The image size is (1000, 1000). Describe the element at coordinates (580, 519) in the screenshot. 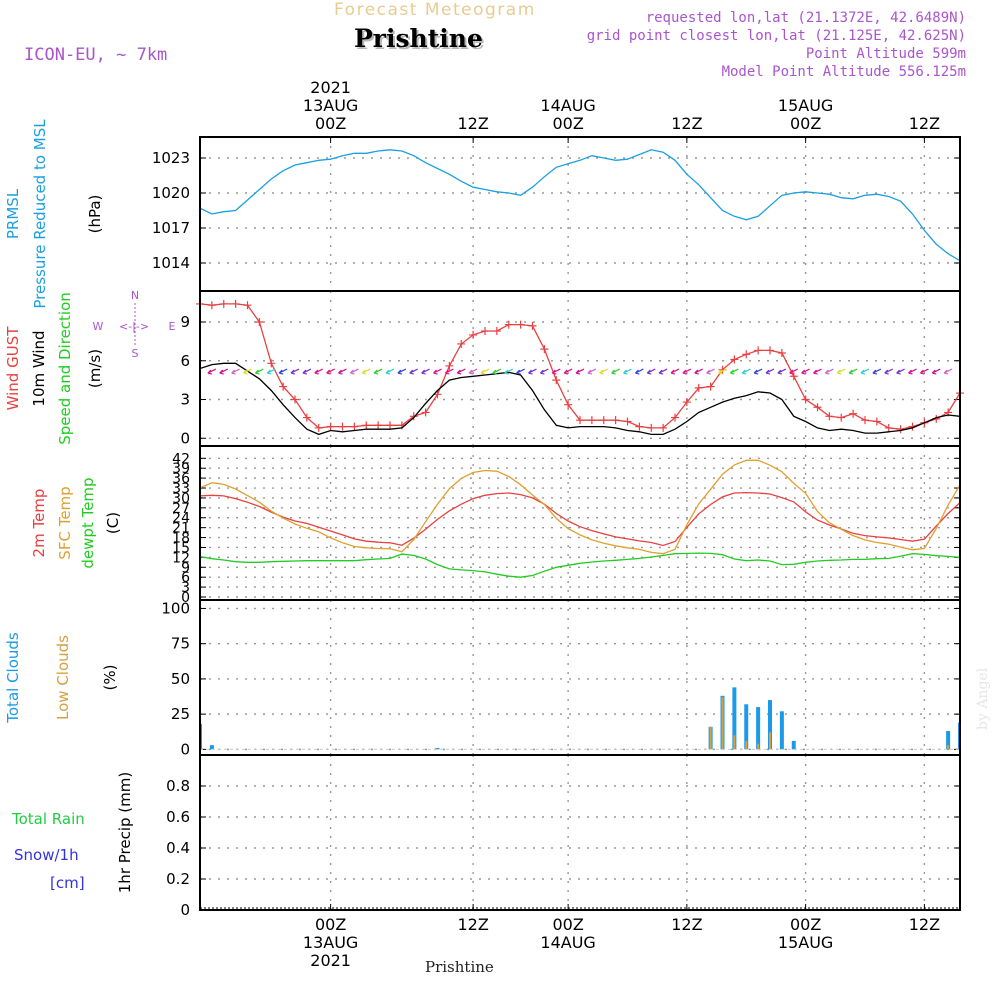

I see `temp-series-2m-temp` at that location.